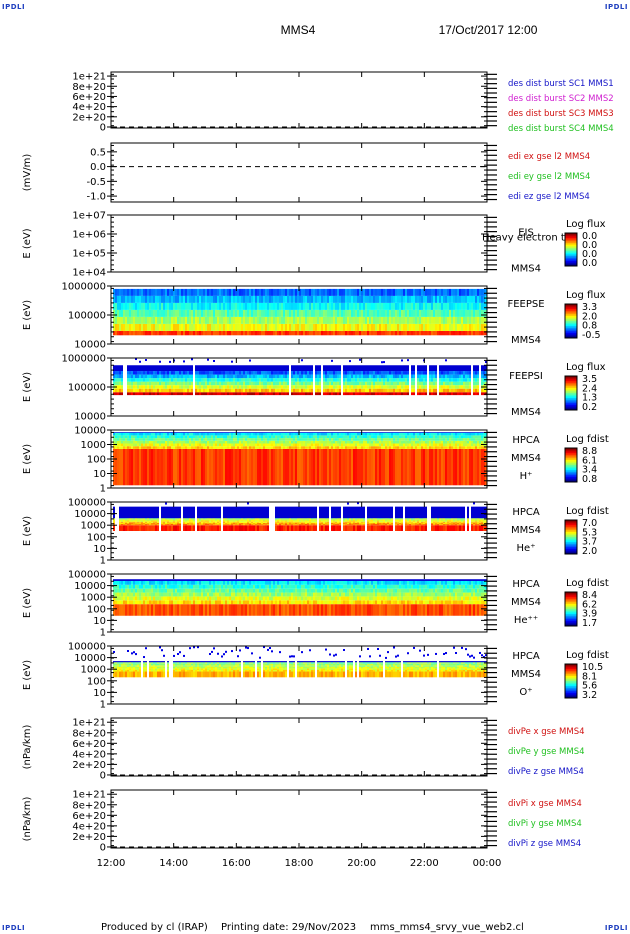  What do you see at coordinates (89, 273) in the screenshot?
I see `y-tick-label: 1e+04` at bounding box center [89, 273].